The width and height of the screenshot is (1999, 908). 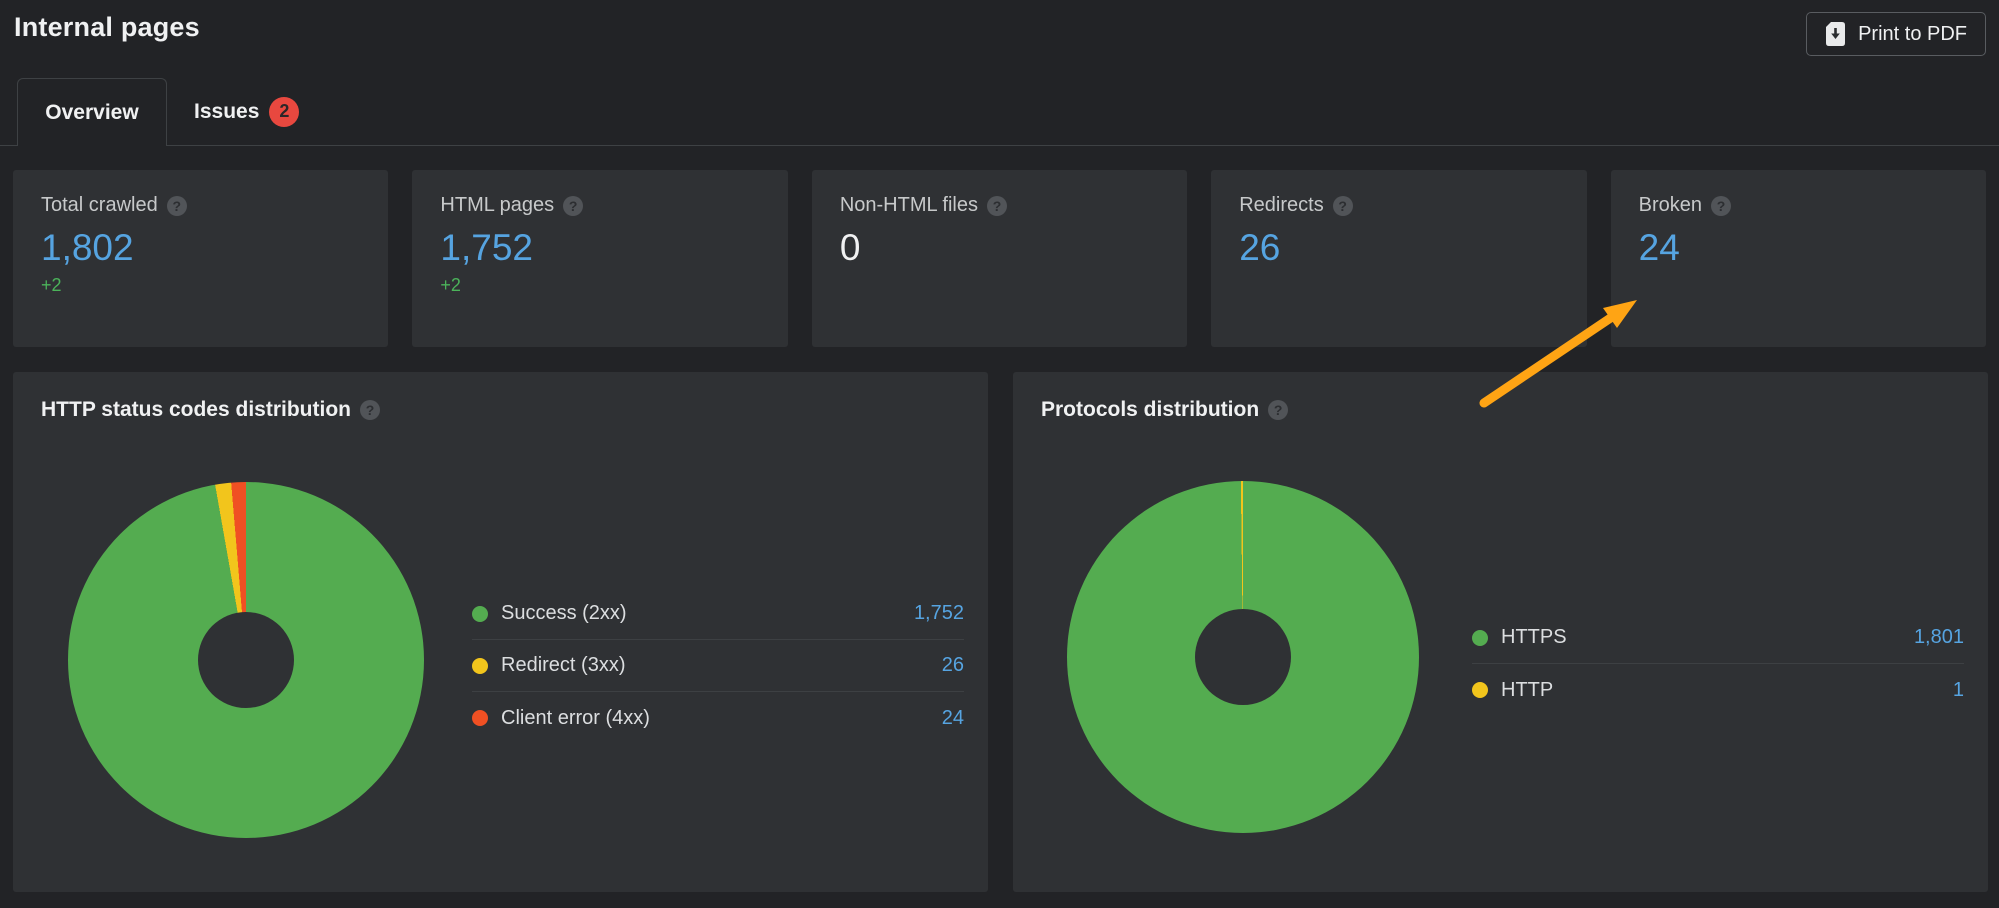 What do you see at coordinates (938, 613) in the screenshot?
I see `legend-value-link: 1,752` at bounding box center [938, 613].